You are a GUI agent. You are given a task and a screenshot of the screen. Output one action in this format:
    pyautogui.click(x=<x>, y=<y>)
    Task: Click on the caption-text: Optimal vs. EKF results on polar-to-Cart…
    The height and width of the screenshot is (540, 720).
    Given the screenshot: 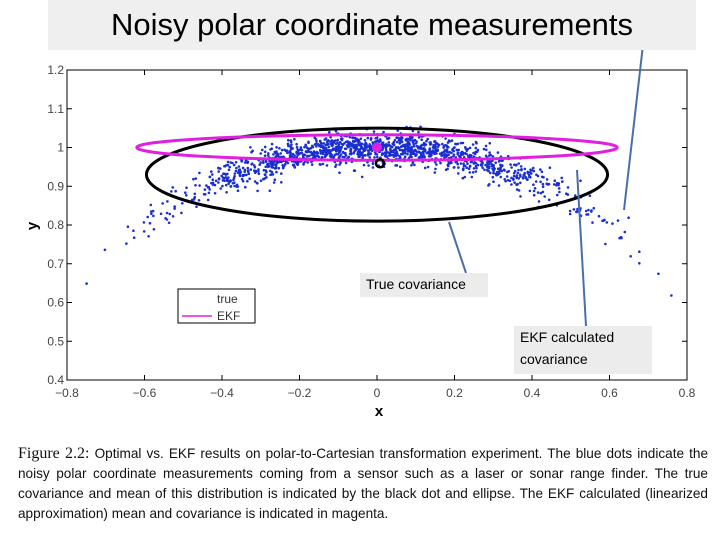 What is the action you would take?
    pyautogui.click(x=363, y=483)
    